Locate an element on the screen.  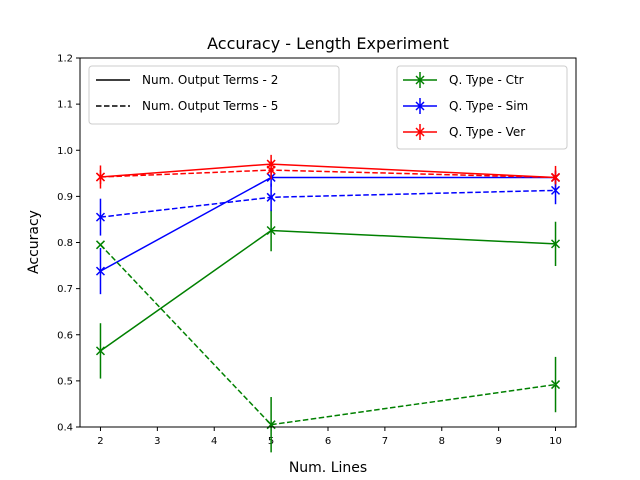
y-tick-label: 0.8 is located at coordinates (65, 243).